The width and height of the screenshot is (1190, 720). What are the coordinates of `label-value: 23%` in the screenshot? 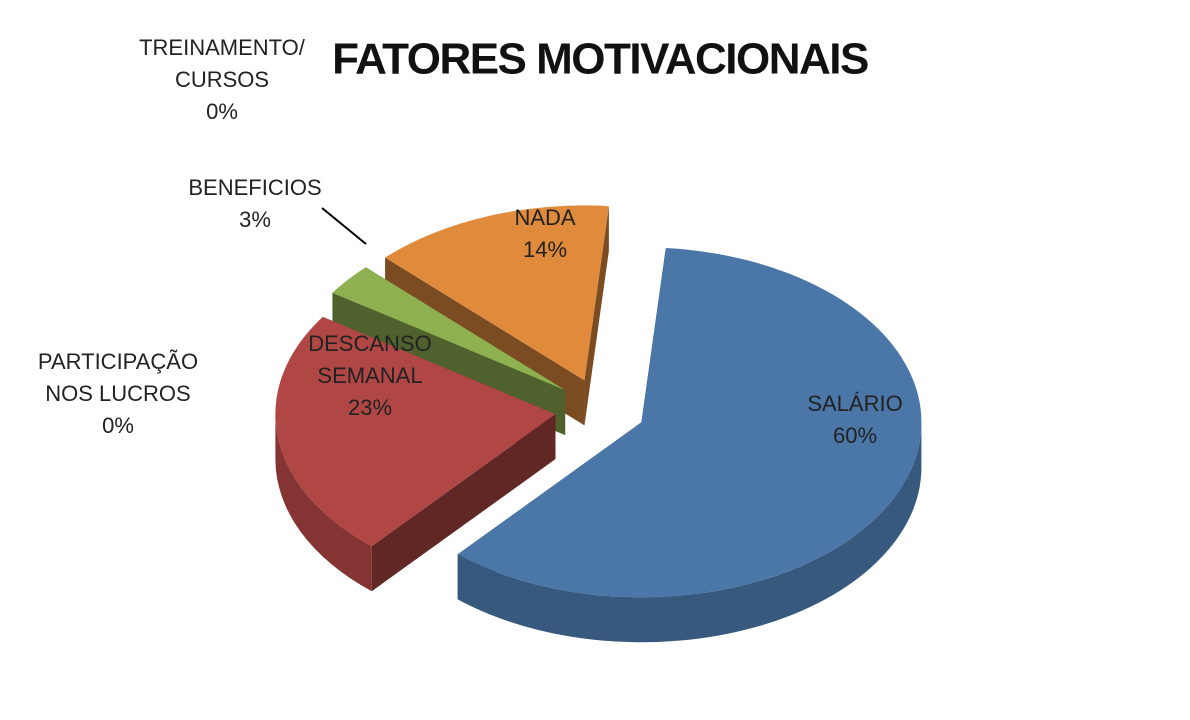 It's located at (370, 407).